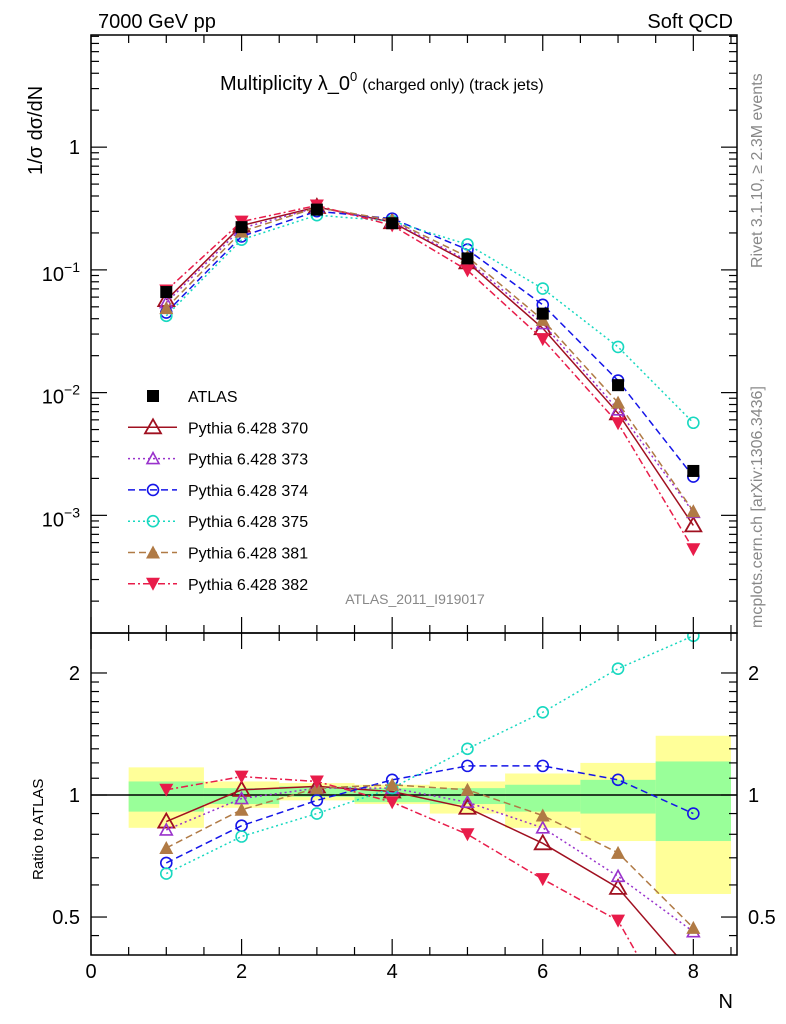  I want to click on legend-label: Pythia 6.428 373, so click(248, 460).